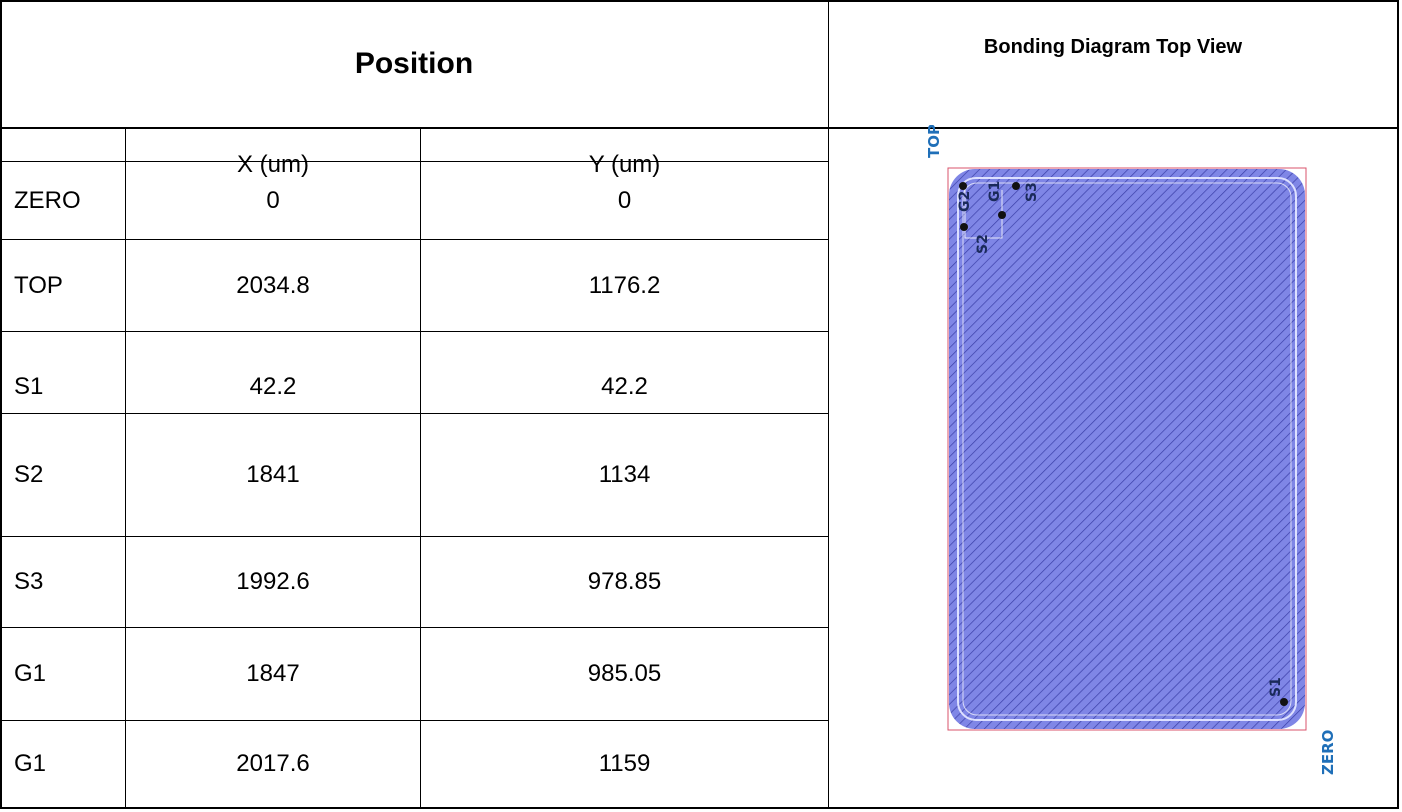  Describe the element at coordinates (273, 763) in the screenshot. I see `row-x-value: 2017.6` at that location.